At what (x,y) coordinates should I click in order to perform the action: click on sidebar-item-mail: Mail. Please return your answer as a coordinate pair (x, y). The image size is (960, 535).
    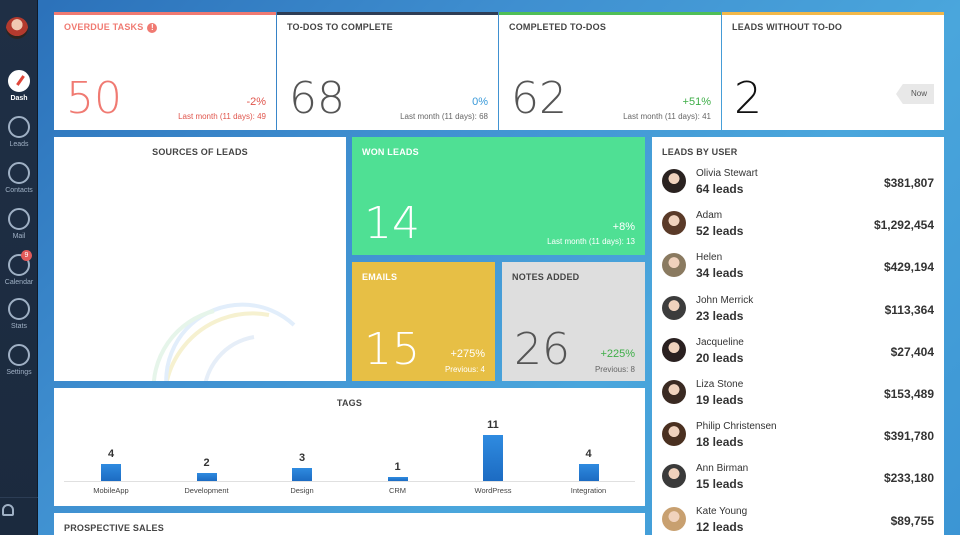
    Looking at the image, I should click on (19, 224).